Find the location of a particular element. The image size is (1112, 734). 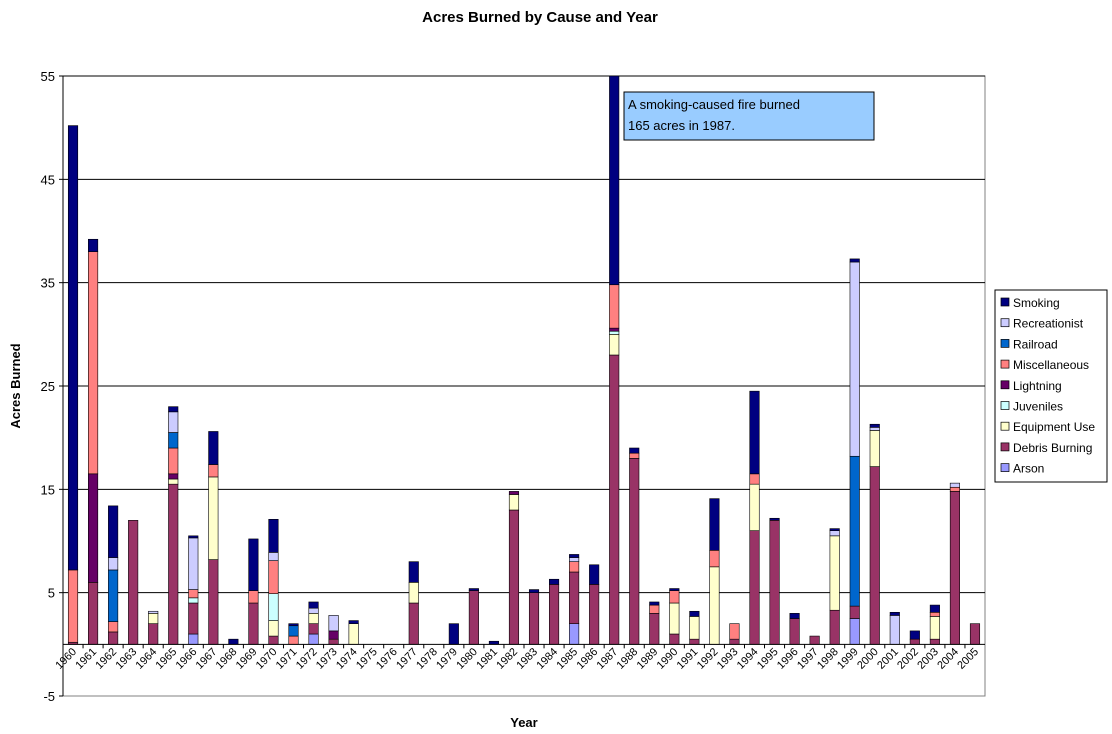

legend-label: Equipment Use is located at coordinates (1054, 427).